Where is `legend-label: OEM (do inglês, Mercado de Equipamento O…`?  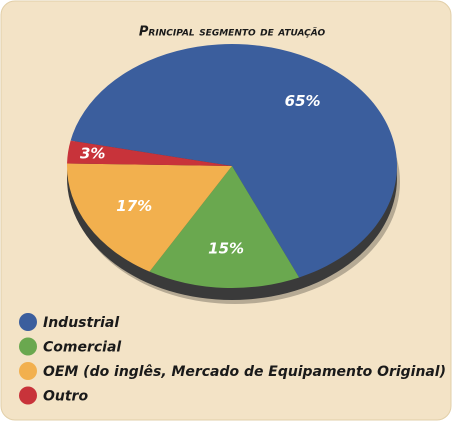
legend-label: OEM (do inglês, Mercado de Equipamento O… is located at coordinates (244, 372).